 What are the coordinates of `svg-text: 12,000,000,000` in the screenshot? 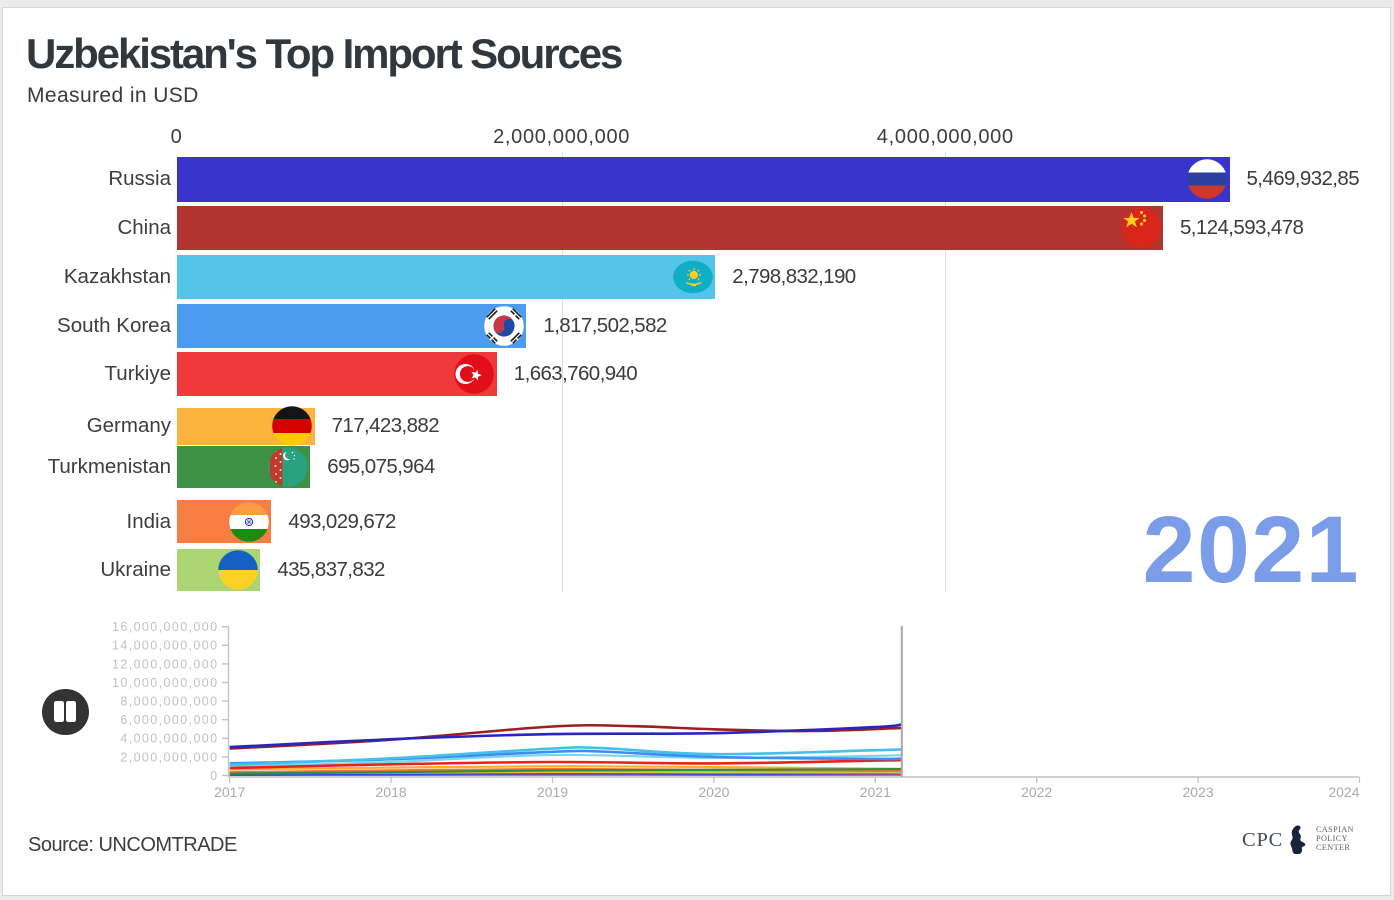 It's located at (165, 664).